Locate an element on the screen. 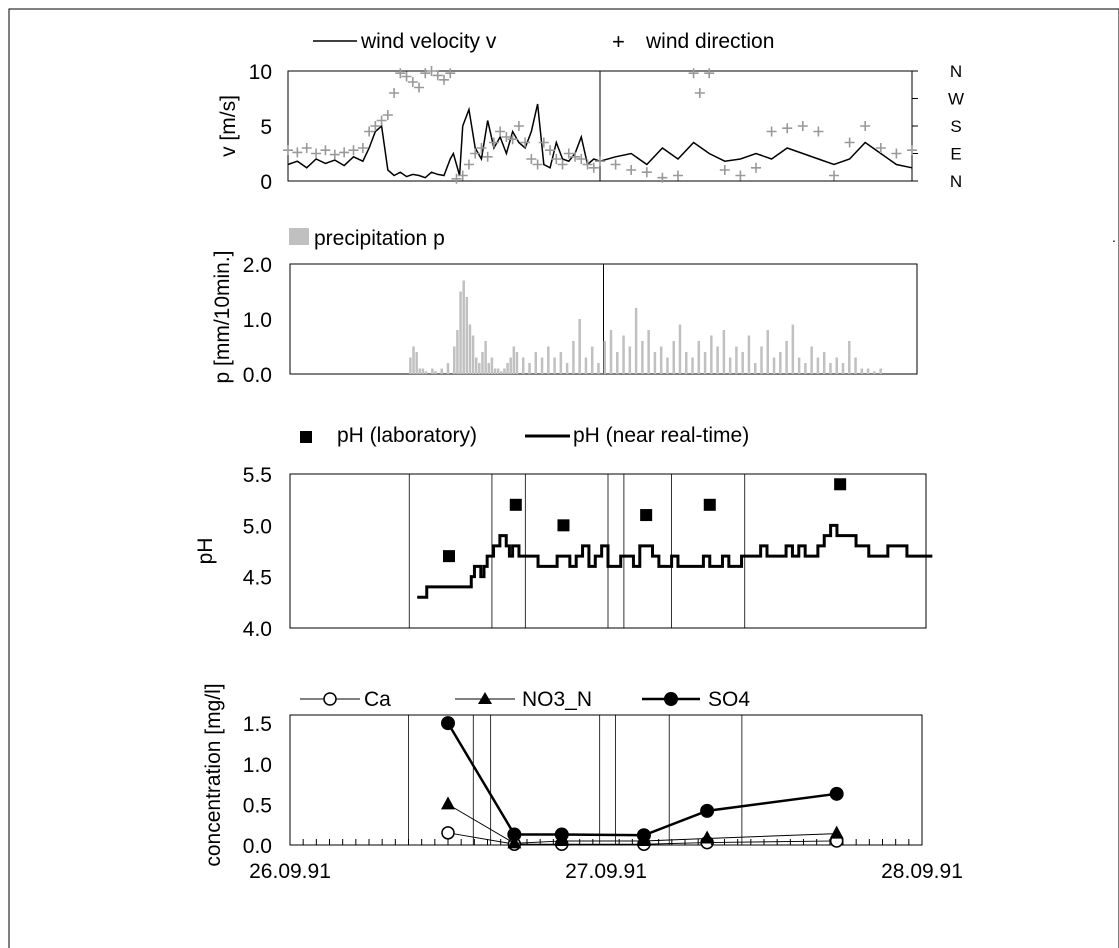  conc-legend: Ca NO3_N SO4 is located at coordinates (525, 699).